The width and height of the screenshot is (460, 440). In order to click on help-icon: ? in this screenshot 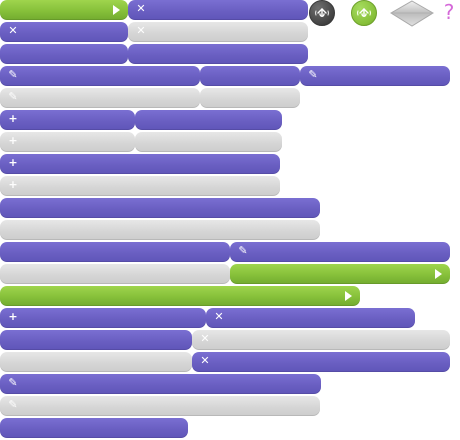, I will do `click(449, 13)`.